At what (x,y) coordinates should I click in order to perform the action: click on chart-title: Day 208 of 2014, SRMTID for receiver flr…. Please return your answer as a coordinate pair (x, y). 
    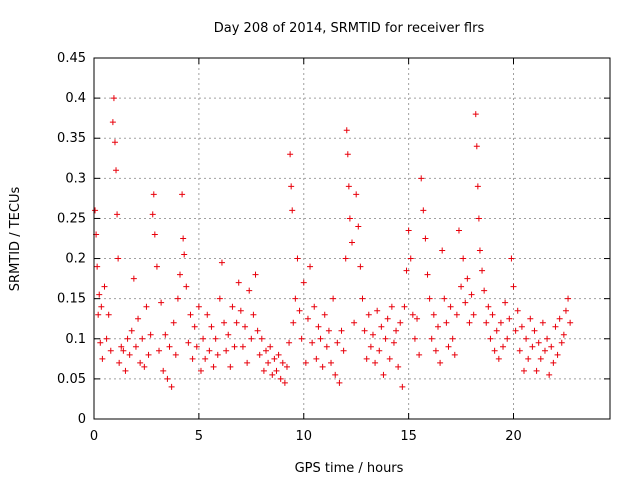
    Looking at the image, I should click on (349, 28).